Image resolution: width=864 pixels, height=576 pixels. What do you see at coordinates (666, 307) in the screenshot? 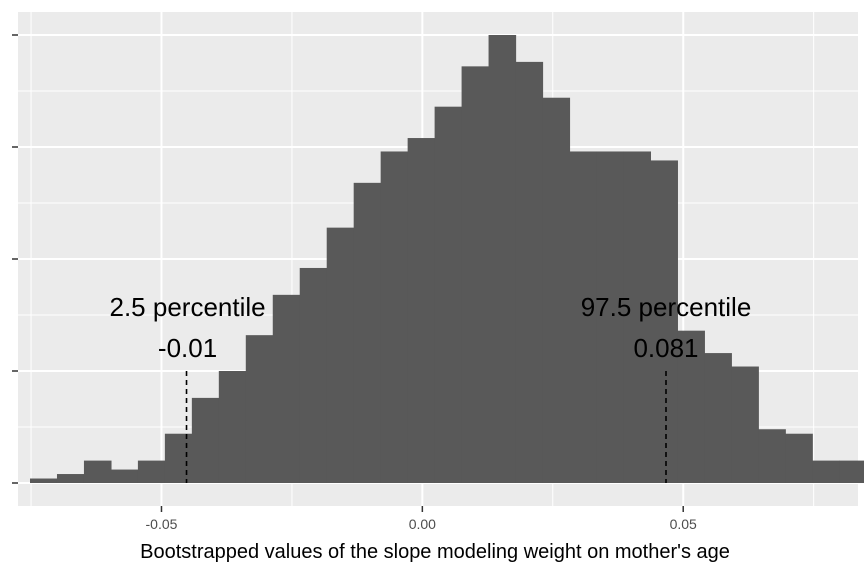
I see `upper-percentile-label: 97.5 percentile` at bounding box center [666, 307].